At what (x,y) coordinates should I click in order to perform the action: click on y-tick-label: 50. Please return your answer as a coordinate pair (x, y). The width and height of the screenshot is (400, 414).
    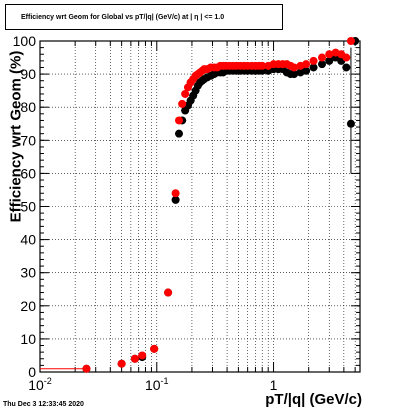
    Looking at the image, I should click on (28, 207).